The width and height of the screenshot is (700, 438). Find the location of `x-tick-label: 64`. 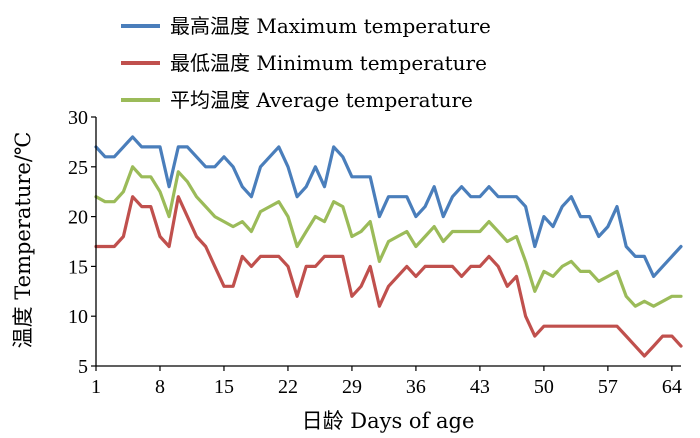

x-tick-label: 64 is located at coordinates (672, 387).